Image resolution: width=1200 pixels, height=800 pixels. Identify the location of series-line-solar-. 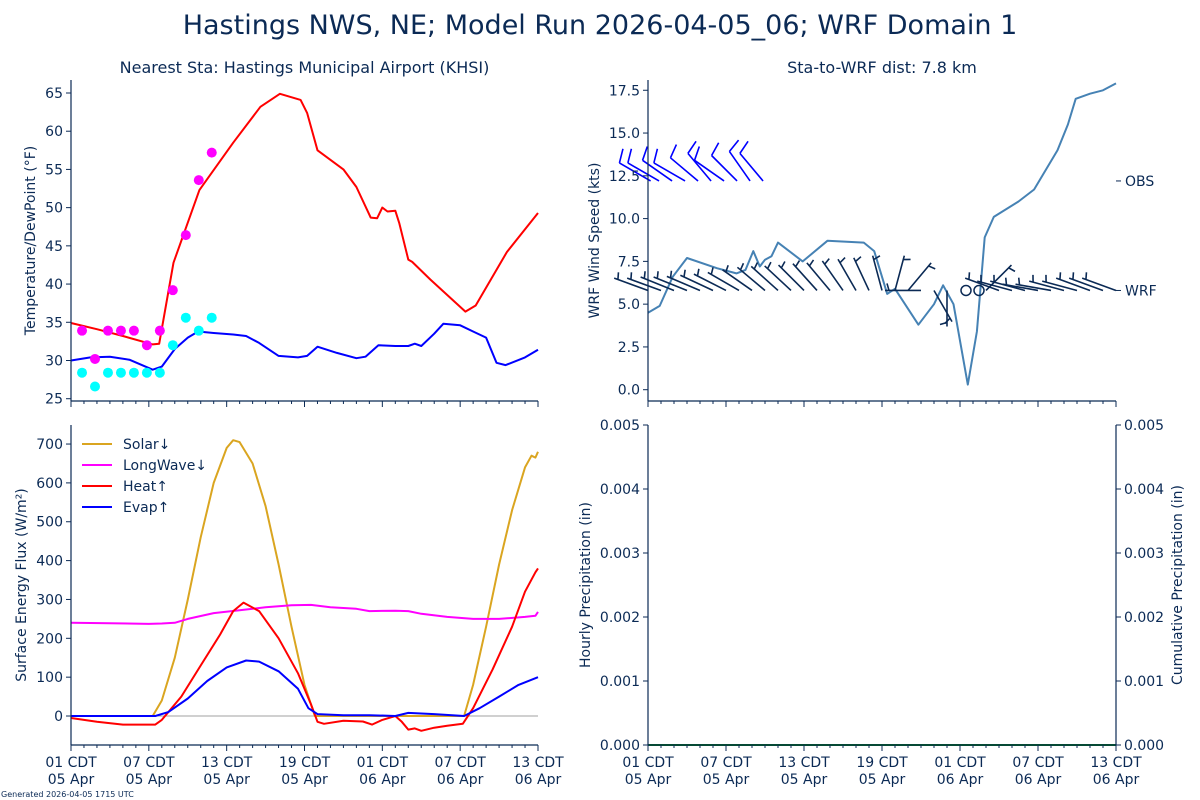
(305, 578).